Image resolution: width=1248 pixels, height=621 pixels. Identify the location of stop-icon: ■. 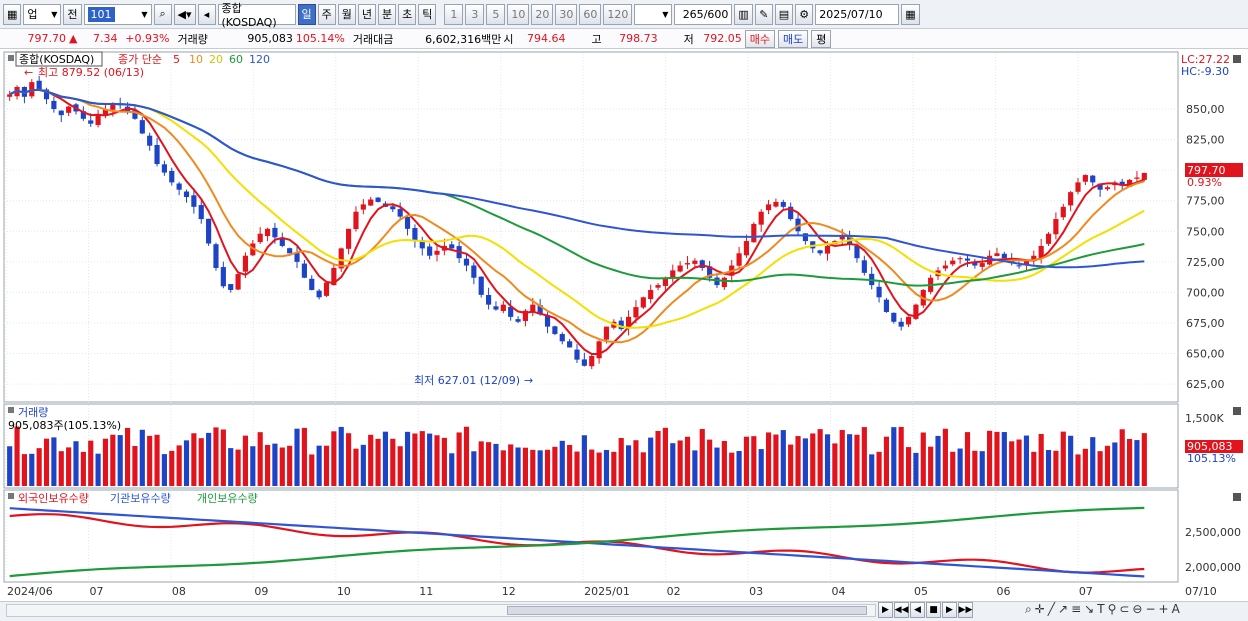
(933, 610).